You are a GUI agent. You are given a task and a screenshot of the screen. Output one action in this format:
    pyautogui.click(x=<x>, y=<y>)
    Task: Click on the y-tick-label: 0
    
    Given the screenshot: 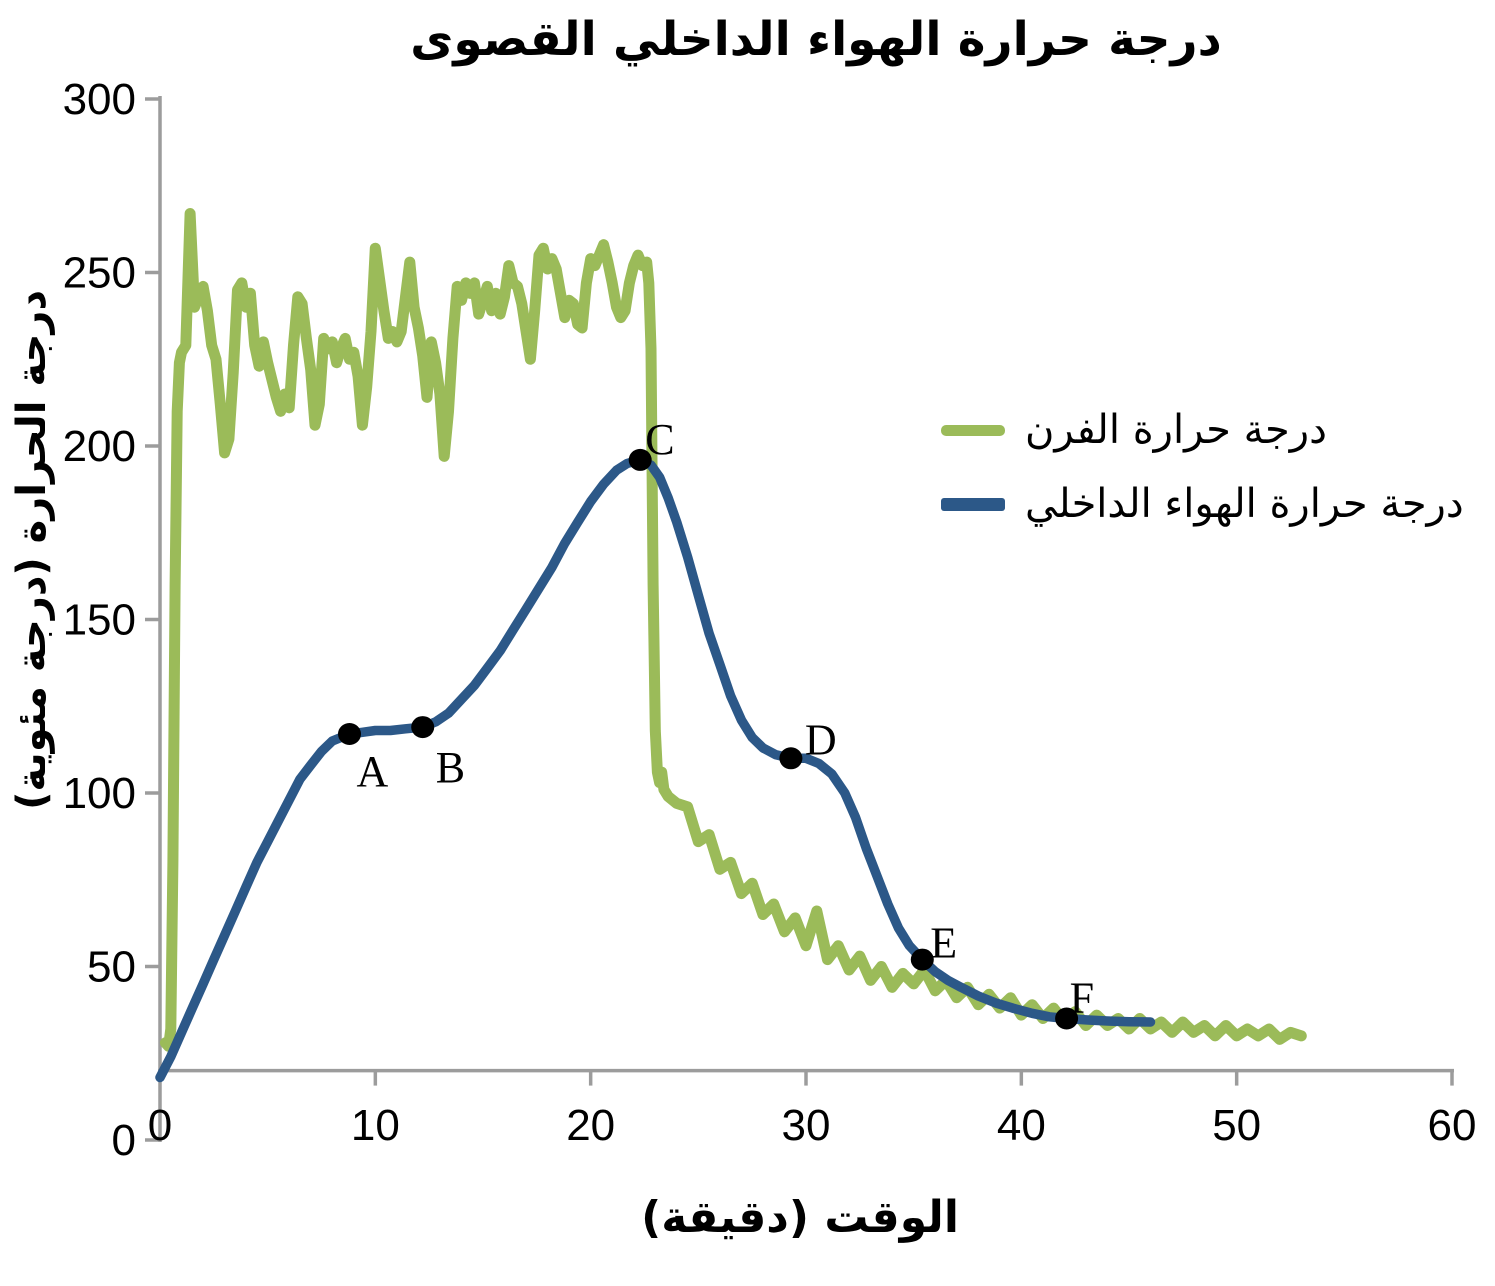 What is the action you would take?
    pyautogui.click(x=124, y=1140)
    